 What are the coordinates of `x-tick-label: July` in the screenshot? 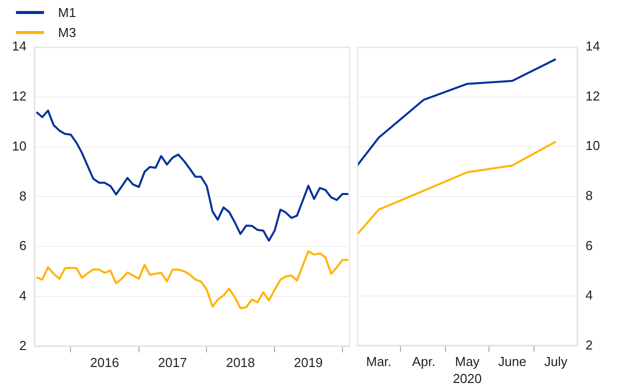 It's located at (556, 362).